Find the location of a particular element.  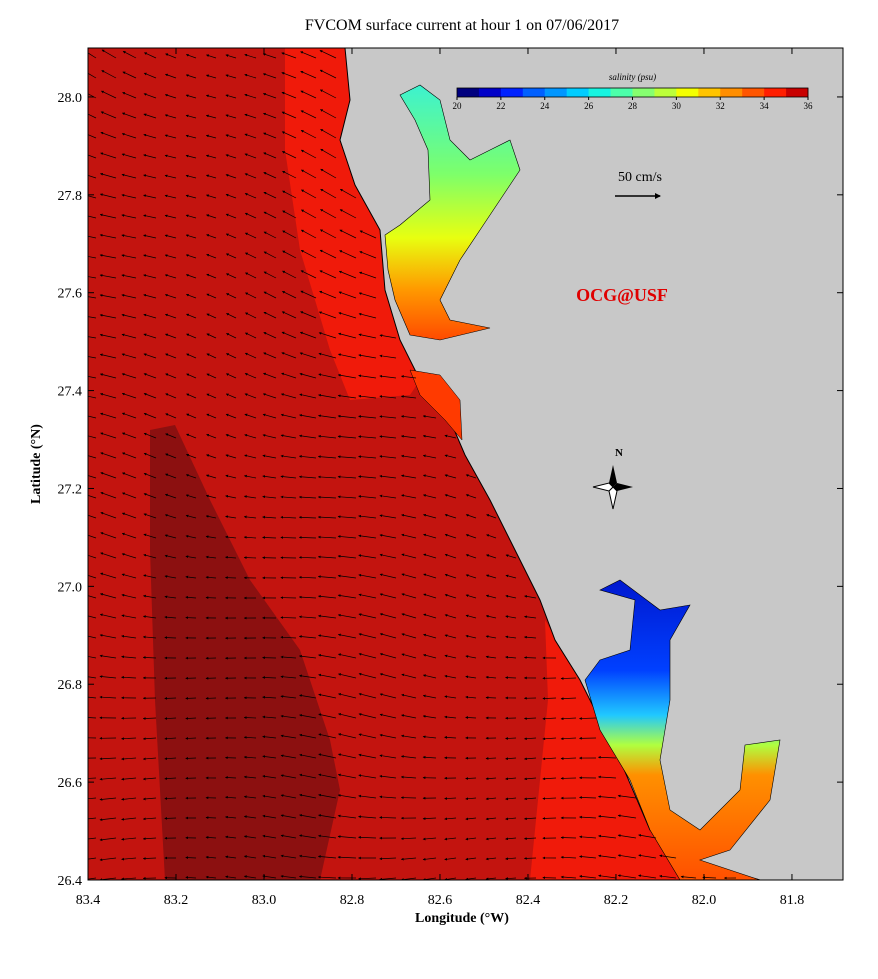

y-tick-label: 27.2 is located at coordinates (70, 489).